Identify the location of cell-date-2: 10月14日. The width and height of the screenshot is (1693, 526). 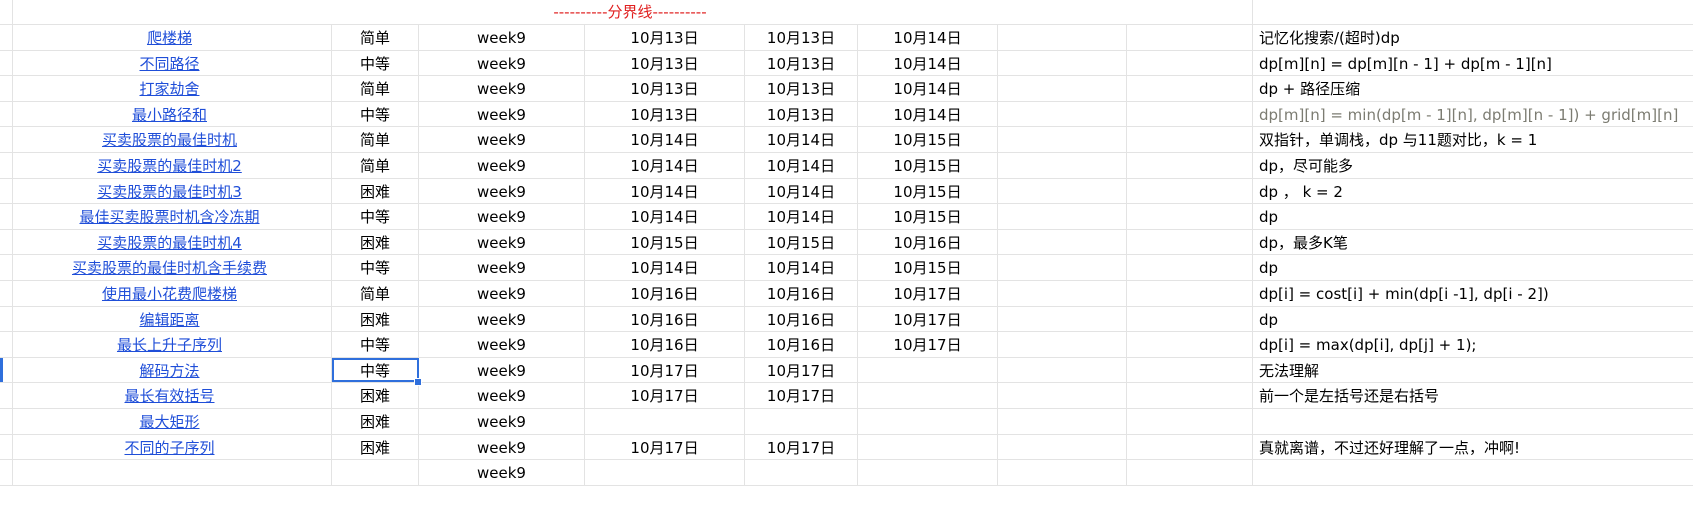
(801, 216).